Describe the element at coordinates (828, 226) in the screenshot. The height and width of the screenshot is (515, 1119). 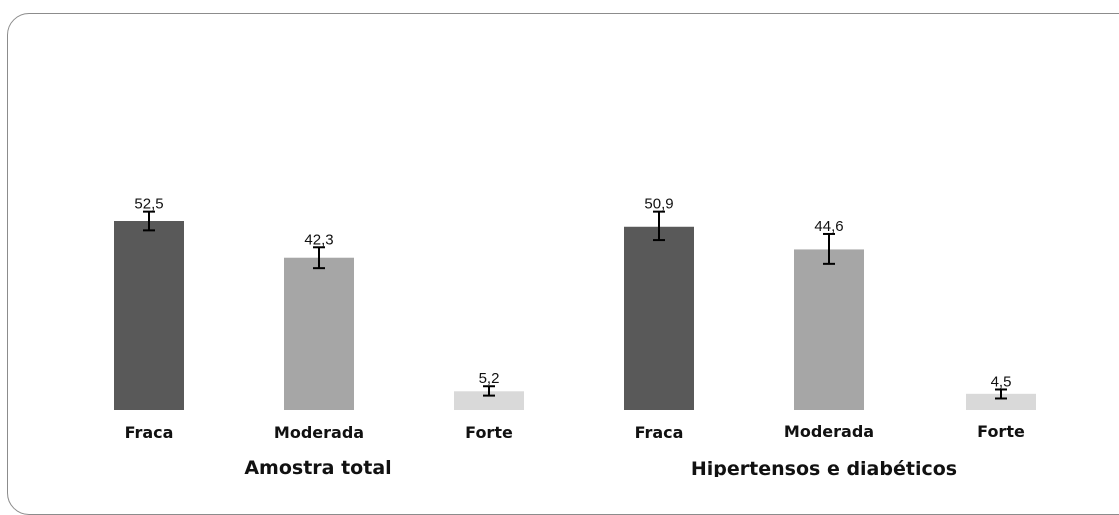
I see `data-label-5: 44,6` at that location.